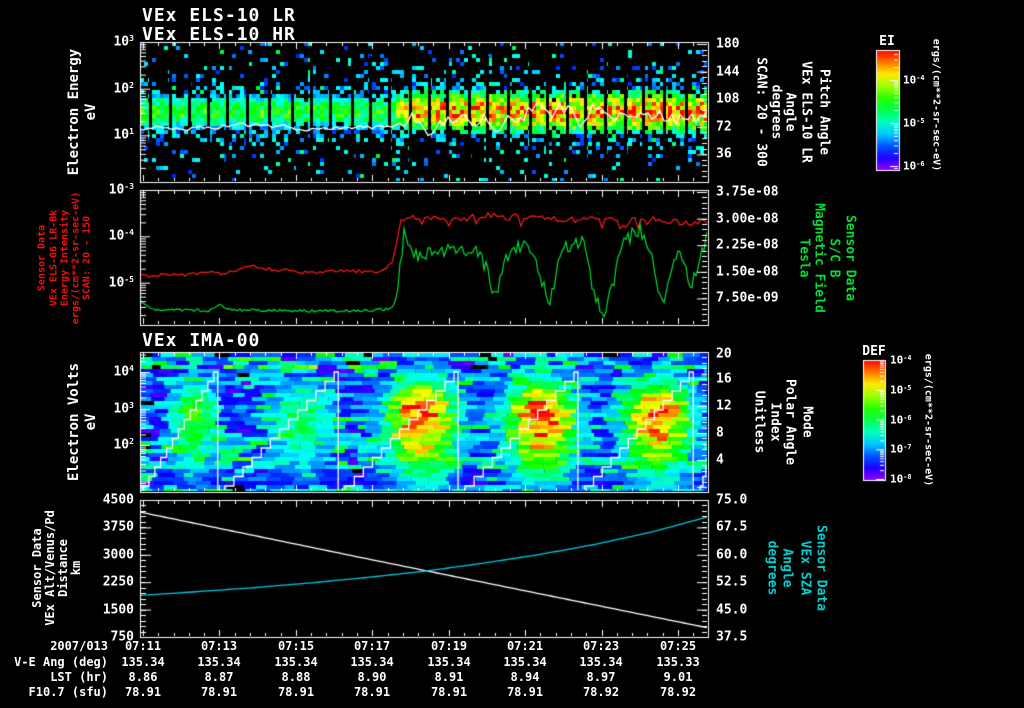 This screenshot has width=1024, height=708. Describe the element at coordinates (87, 258) in the screenshot. I see `panel2-left-label: SCAN: 20 - 150` at that location.